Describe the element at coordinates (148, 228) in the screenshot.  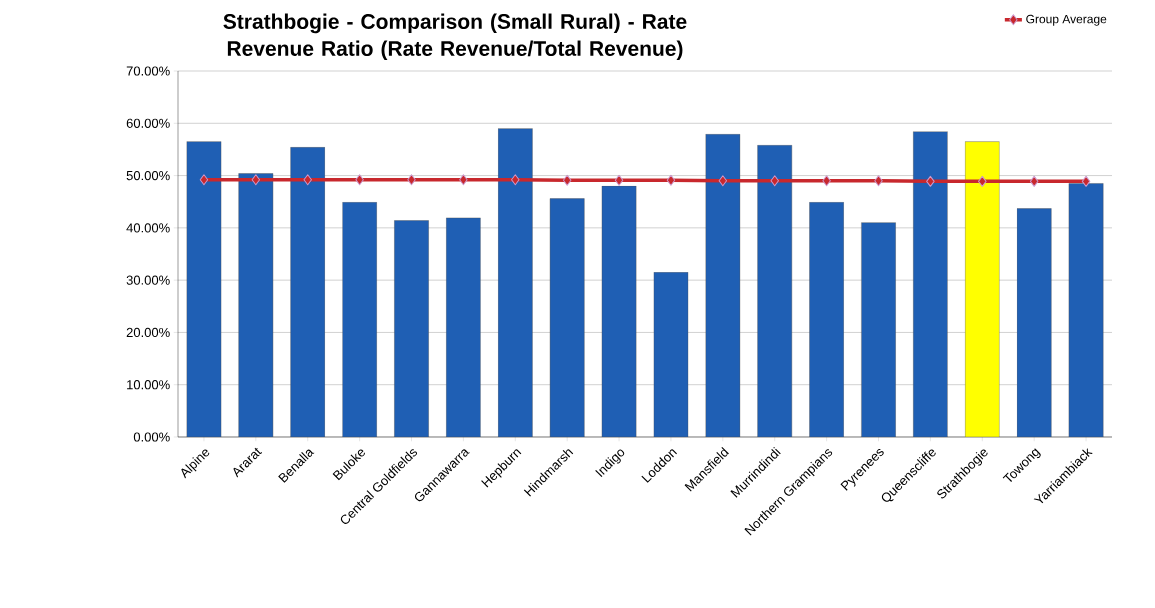
I see `y-tick-label: 40.00%` at that location.